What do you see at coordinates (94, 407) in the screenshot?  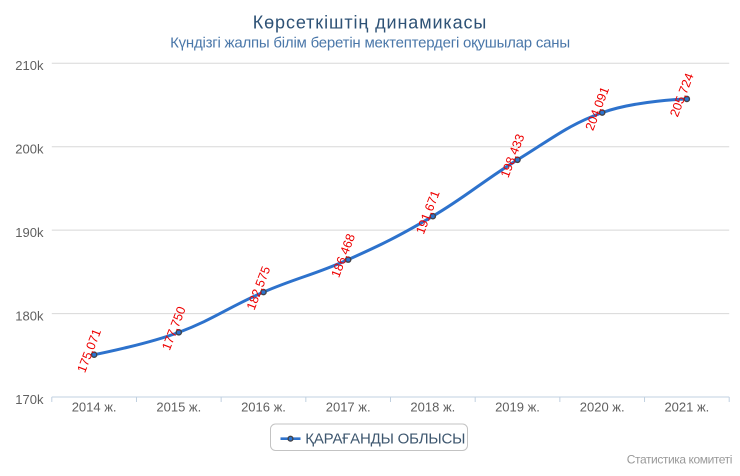 I see `svg-text: 2014 ж.` at bounding box center [94, 407].